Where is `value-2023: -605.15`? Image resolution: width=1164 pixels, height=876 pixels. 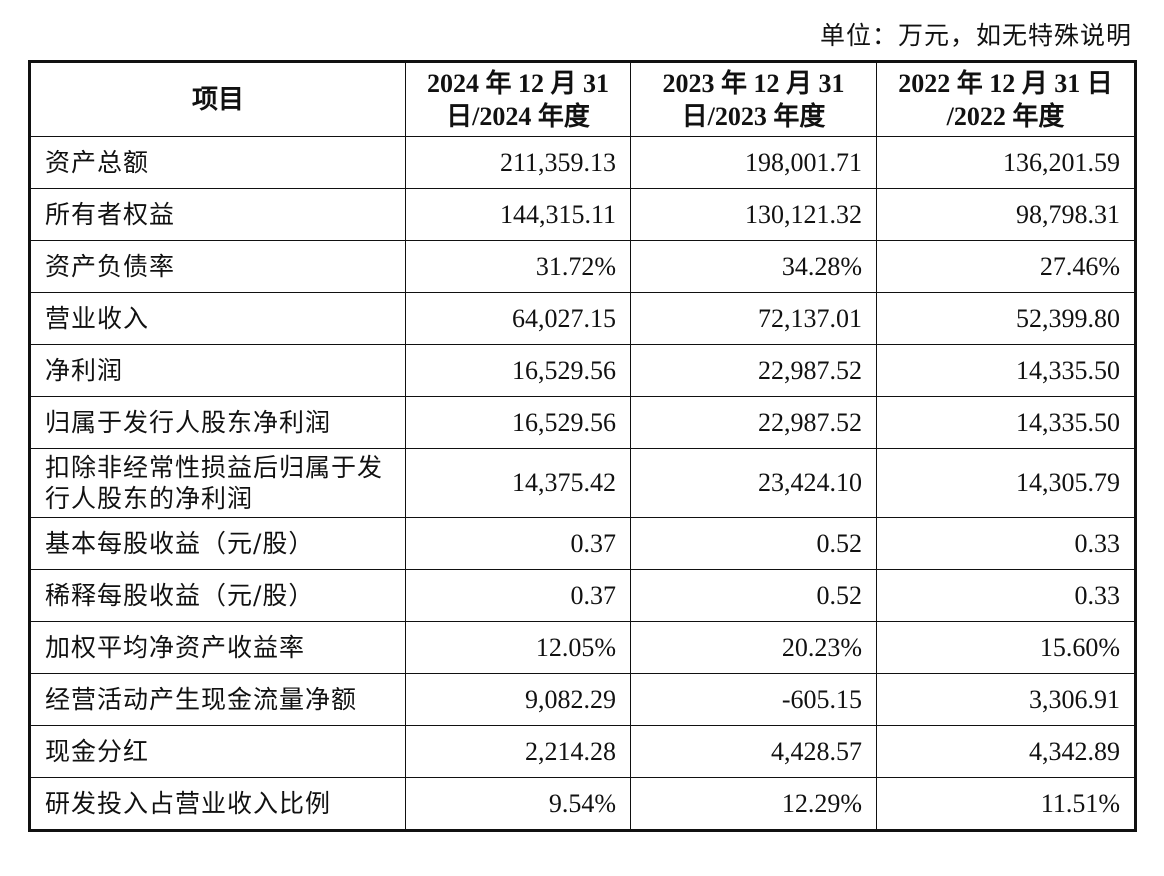
value-2023: -605.15 is located at coordinates (753, 699).